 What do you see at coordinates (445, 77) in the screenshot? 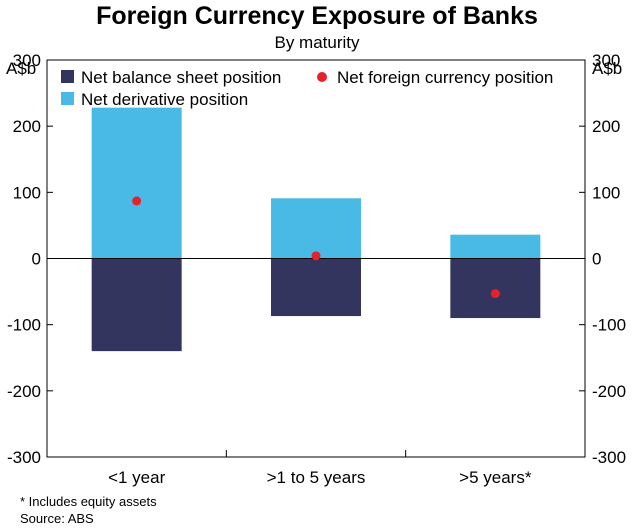
I see `legend-label-net-fx: Net foreign currency position` at bounding box center [445, 77].